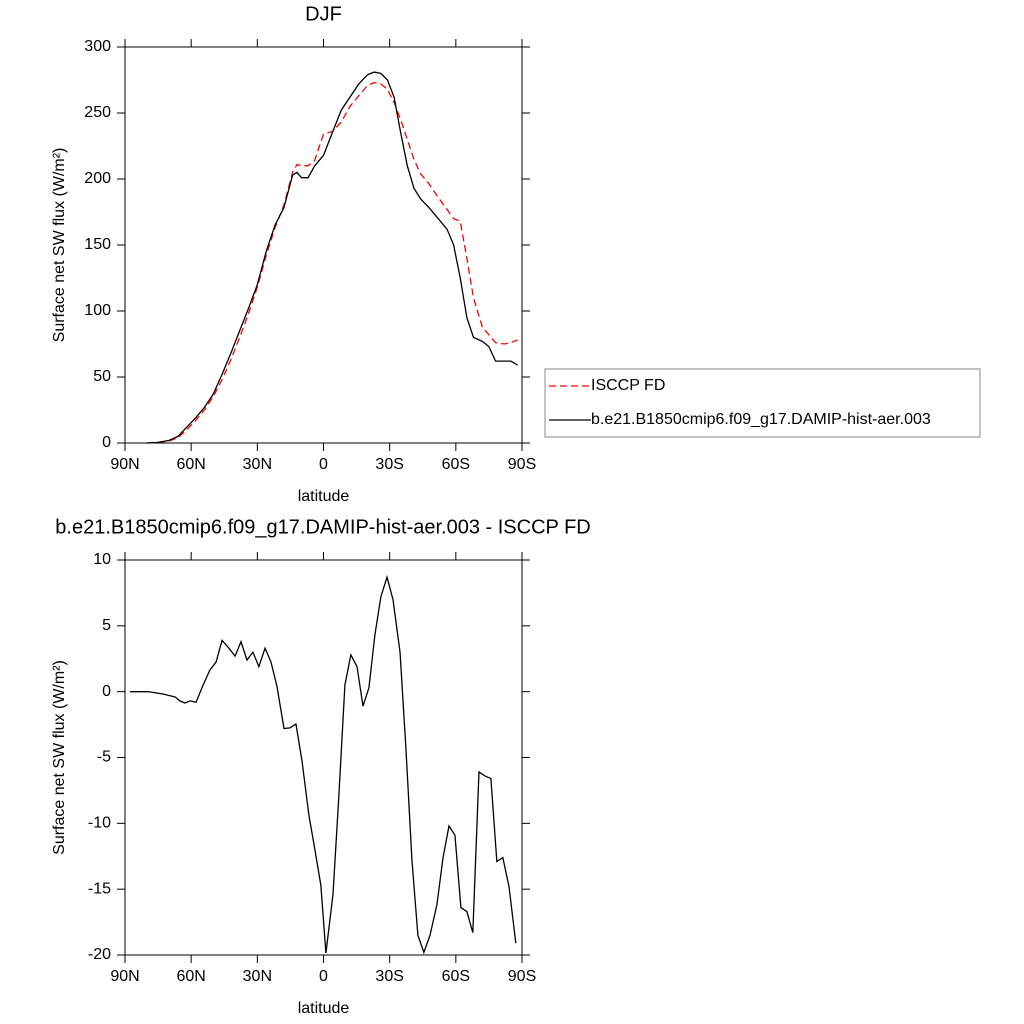 This screenshot has width=1024, height=1024. Describe the element at coordinates (97, 112) in the screenshot. I see `y-tick-label: 250` at that location.